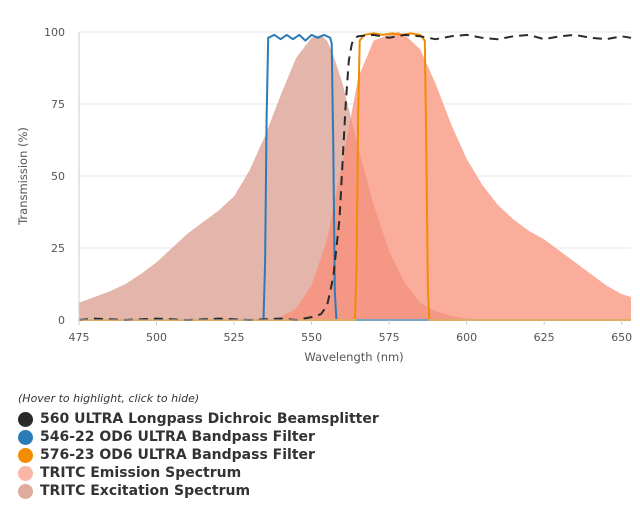 The height and width of the screenshot is (523, 640). What do you see at coordinates (61, 320) in the screenshot?
I see `y-tick-label-0: 0` at bounding box center [61, 320].